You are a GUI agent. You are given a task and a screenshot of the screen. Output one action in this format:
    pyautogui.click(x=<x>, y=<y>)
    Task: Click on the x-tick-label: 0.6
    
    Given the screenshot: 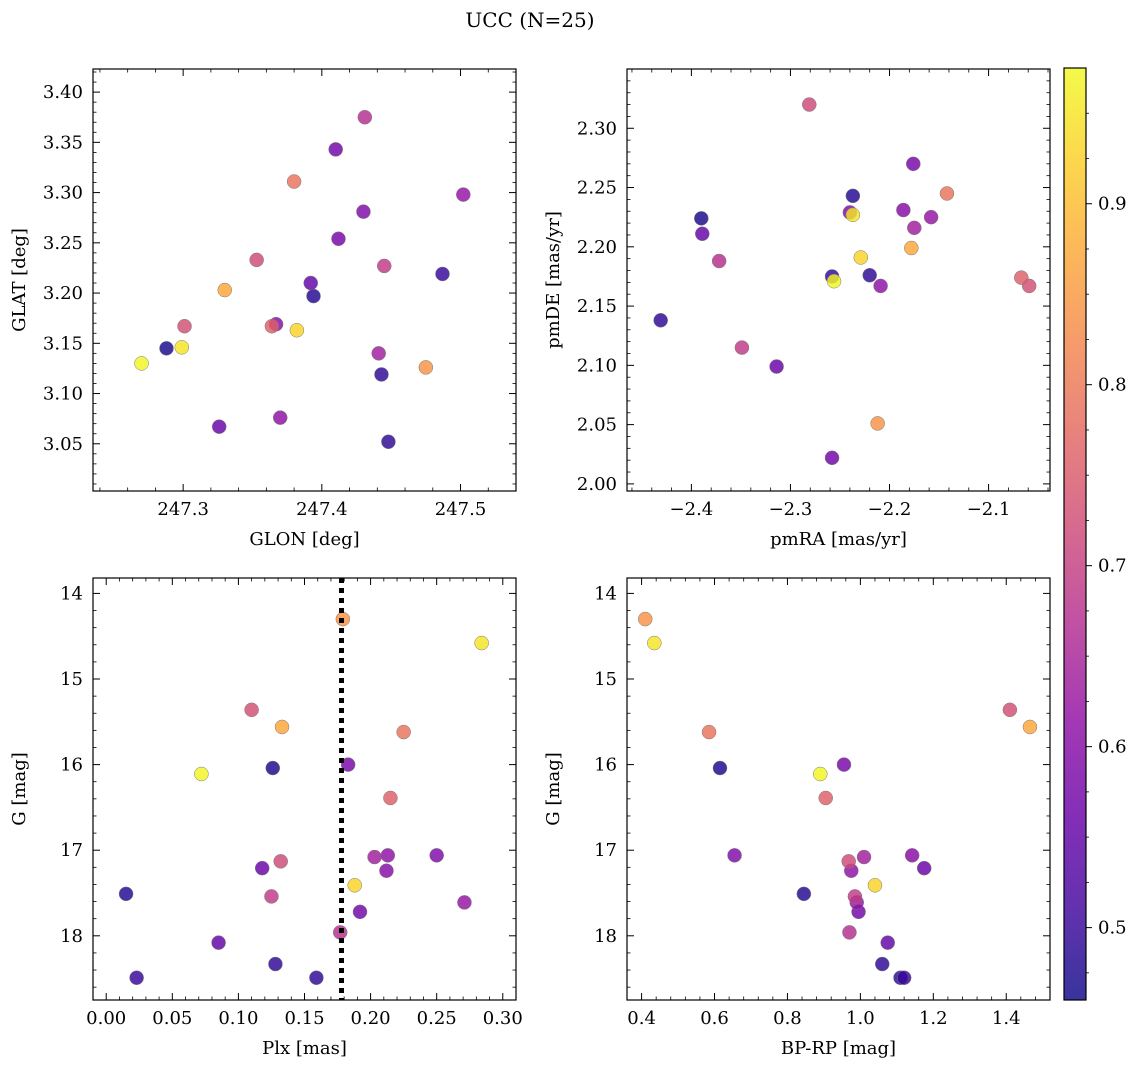 What is the action you would take?
    pyautogui.click(x=714, y=1018)
    